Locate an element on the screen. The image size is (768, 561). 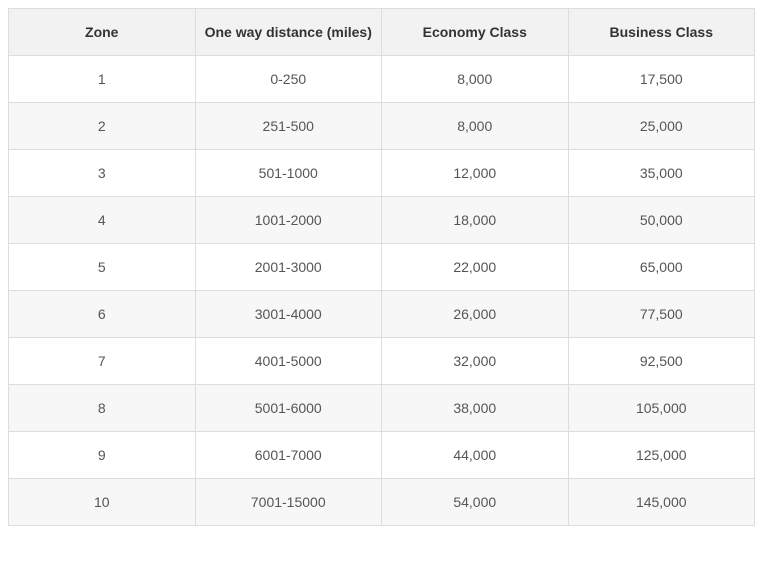
table-row: 4 1001-2000 18,000 50,000 is located at coordinates (381, 220).